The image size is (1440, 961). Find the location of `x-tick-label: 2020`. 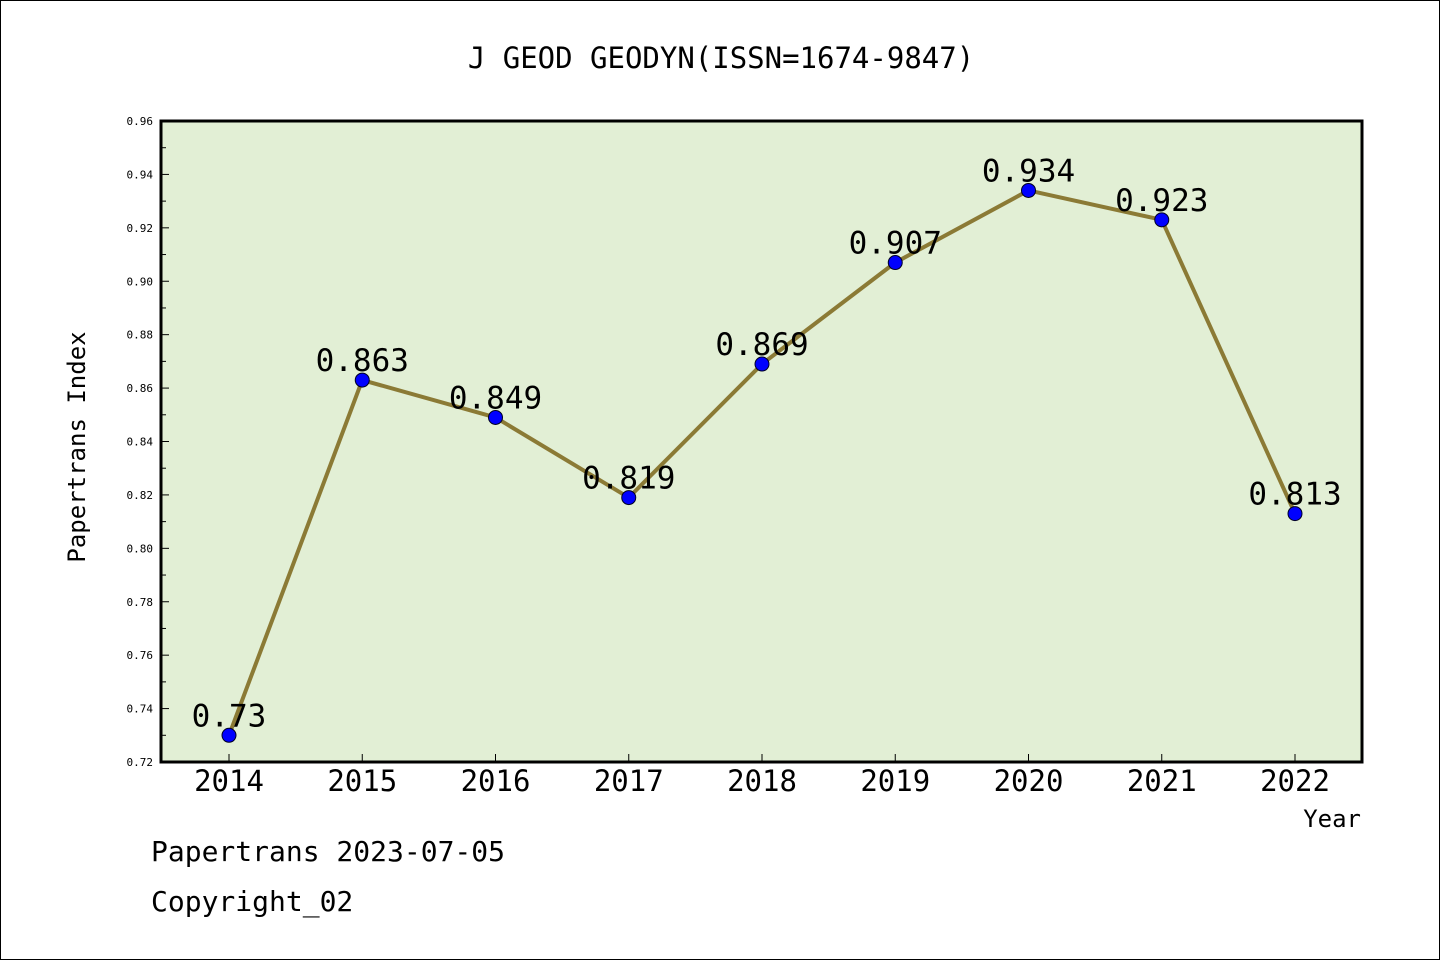

x-tick-label: 2020 is located at coordinates (1029, 781).